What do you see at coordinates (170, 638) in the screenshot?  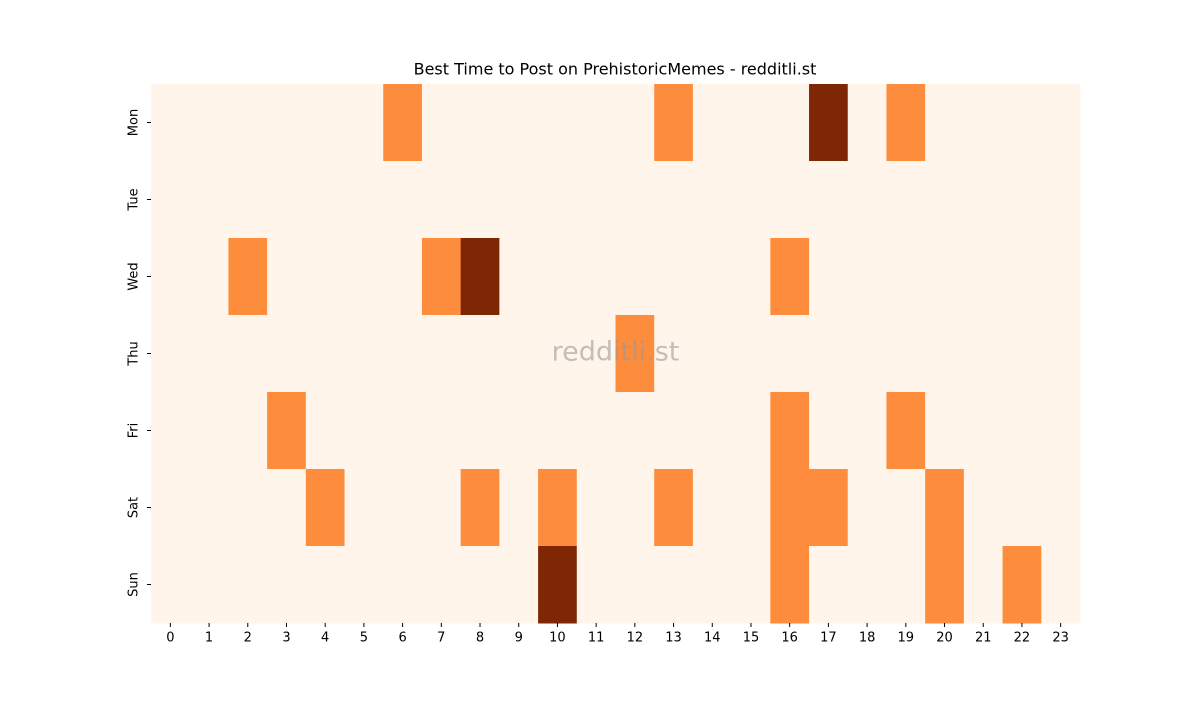 I see `x-tick-label: 0` at bounding box center [170, 638].